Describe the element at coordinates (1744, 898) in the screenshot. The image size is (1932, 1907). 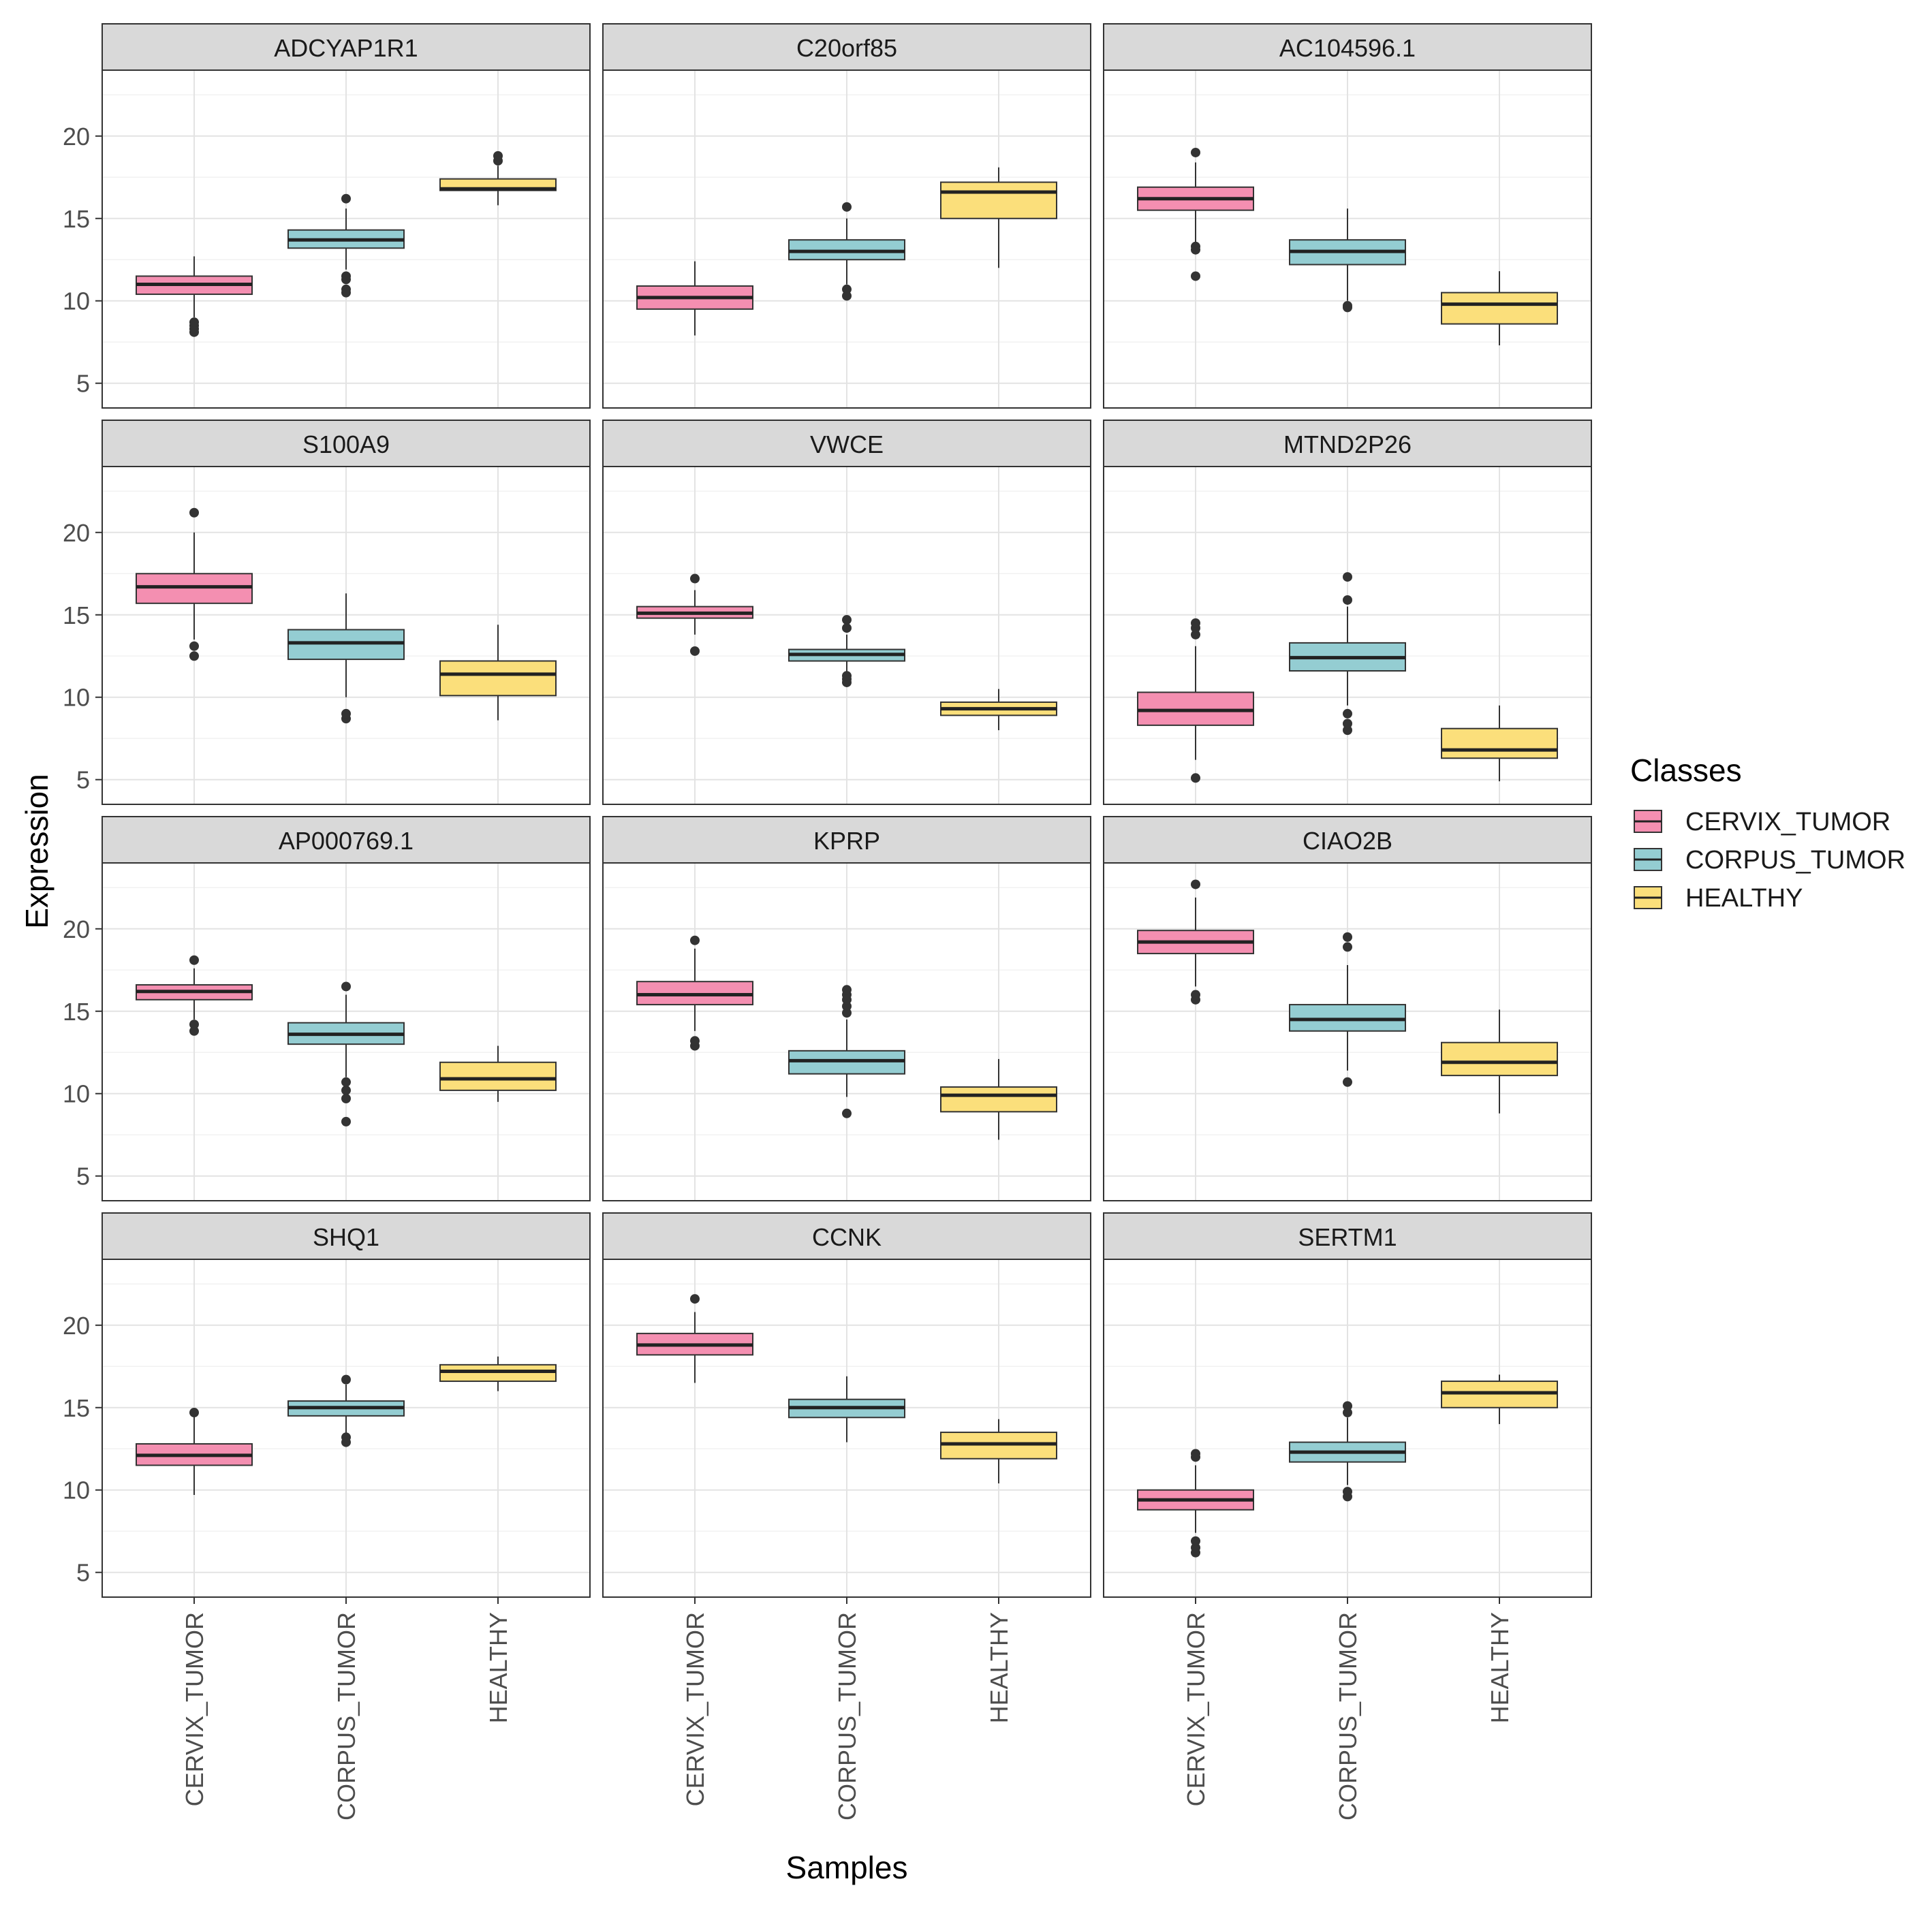
I see `legend-label: HEALTHY` at that location.